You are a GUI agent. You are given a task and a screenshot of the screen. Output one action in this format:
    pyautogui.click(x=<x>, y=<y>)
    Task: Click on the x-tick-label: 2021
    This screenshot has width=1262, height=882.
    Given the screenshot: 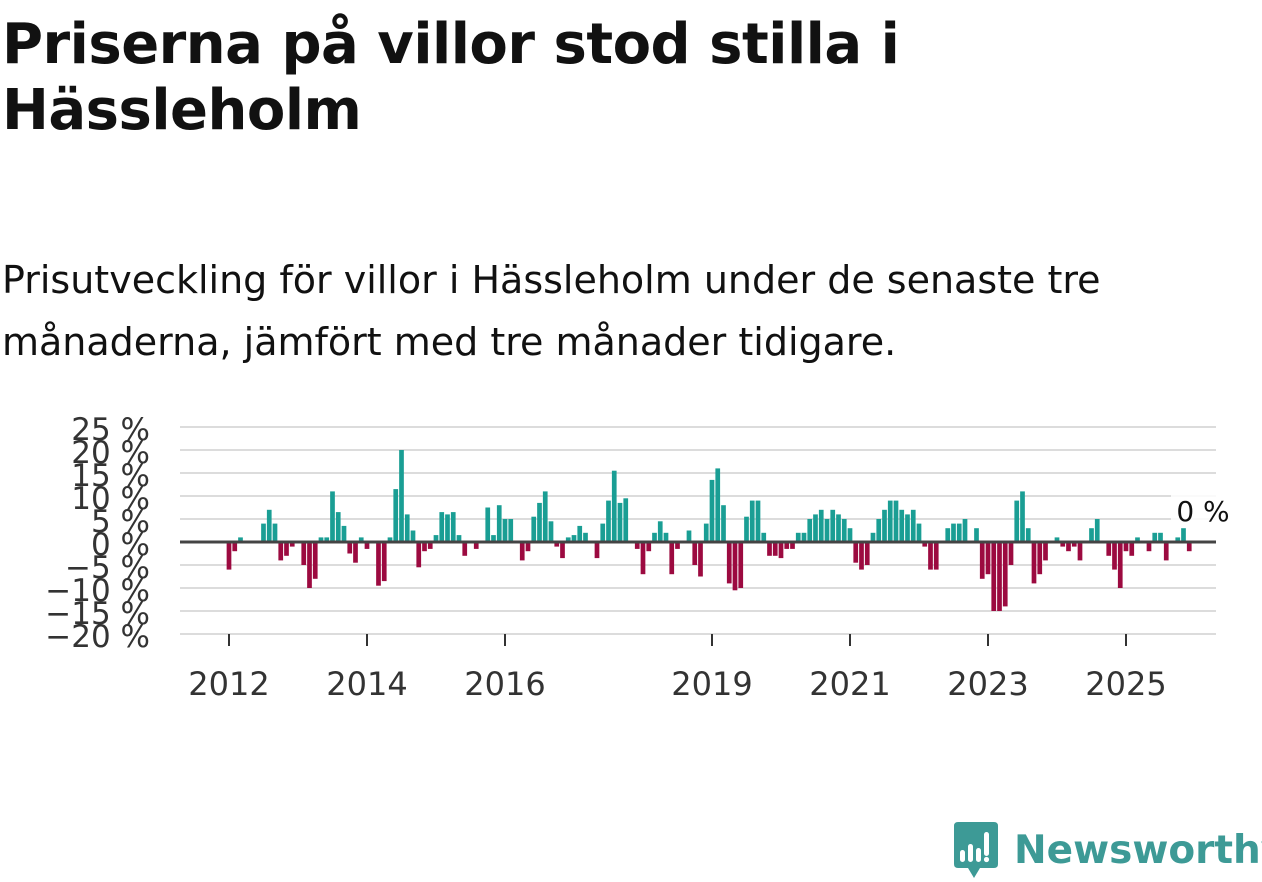 What is the action you would take?
    pyautogui.click(x=849, y=682)
    